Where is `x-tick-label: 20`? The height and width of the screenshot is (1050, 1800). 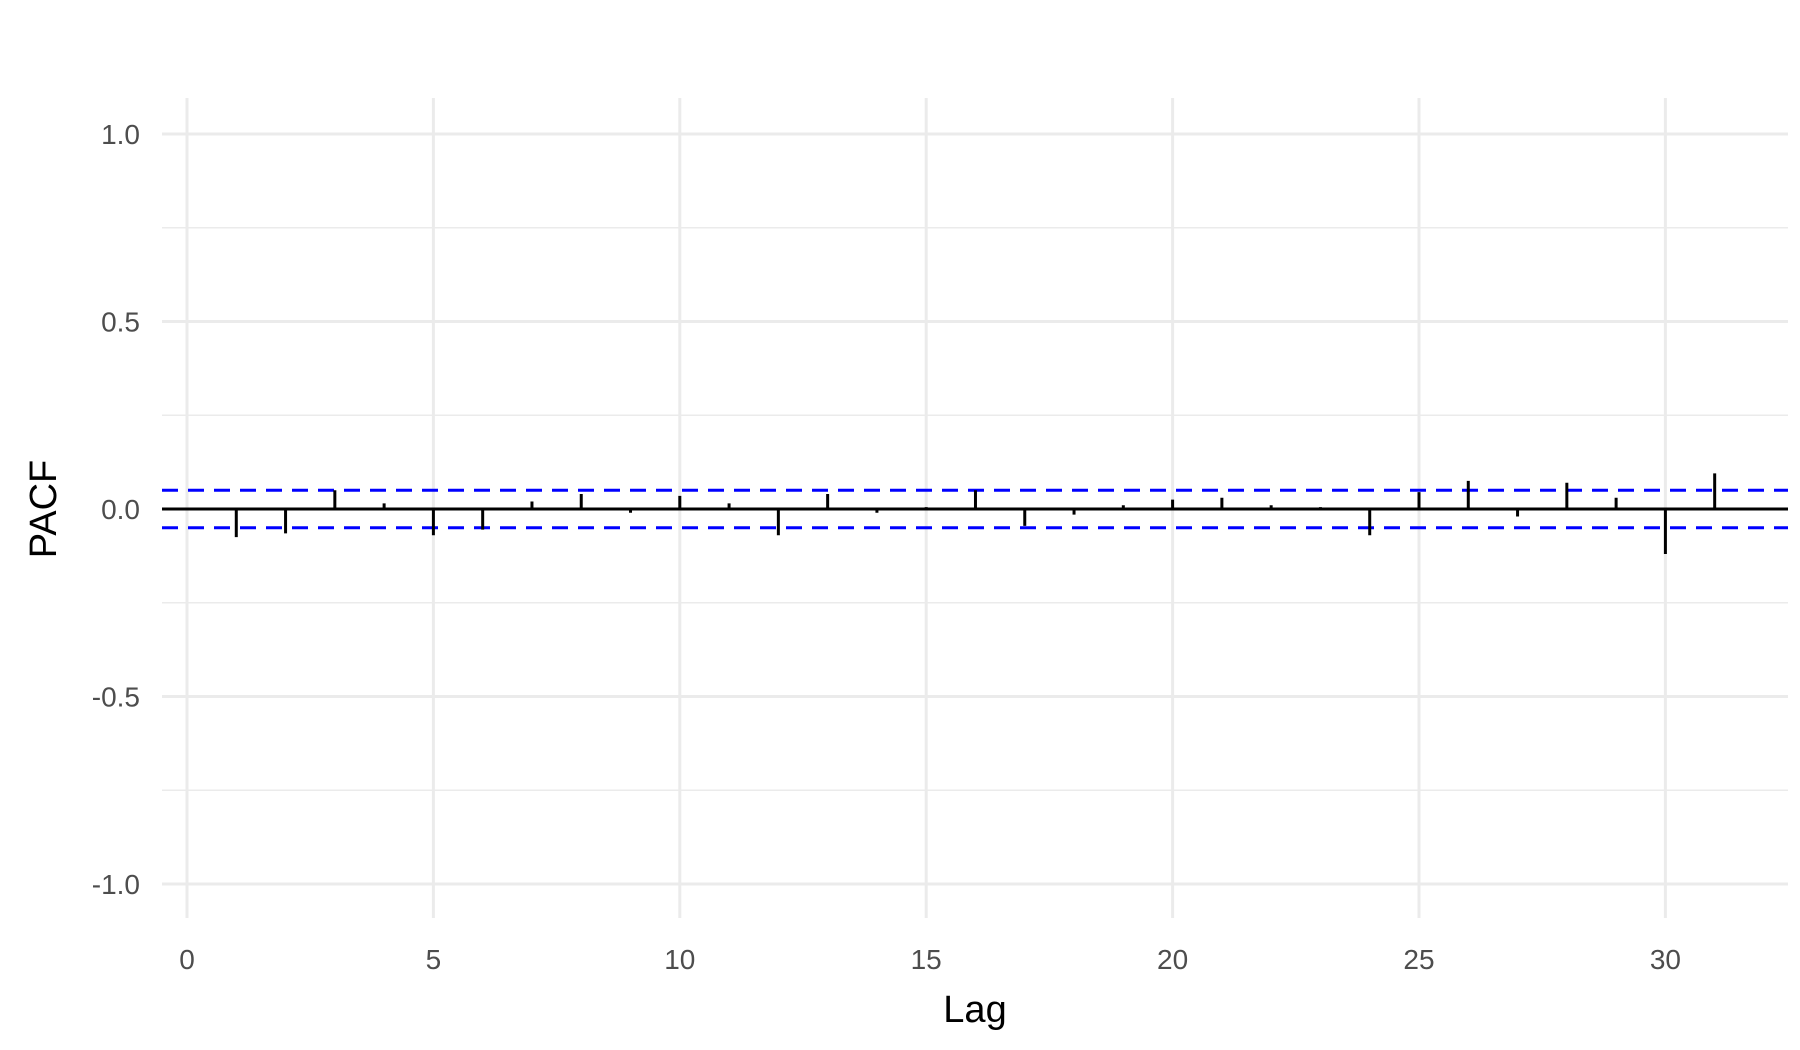 x-tick-label: 20 is located at coordinates (1172, 959).